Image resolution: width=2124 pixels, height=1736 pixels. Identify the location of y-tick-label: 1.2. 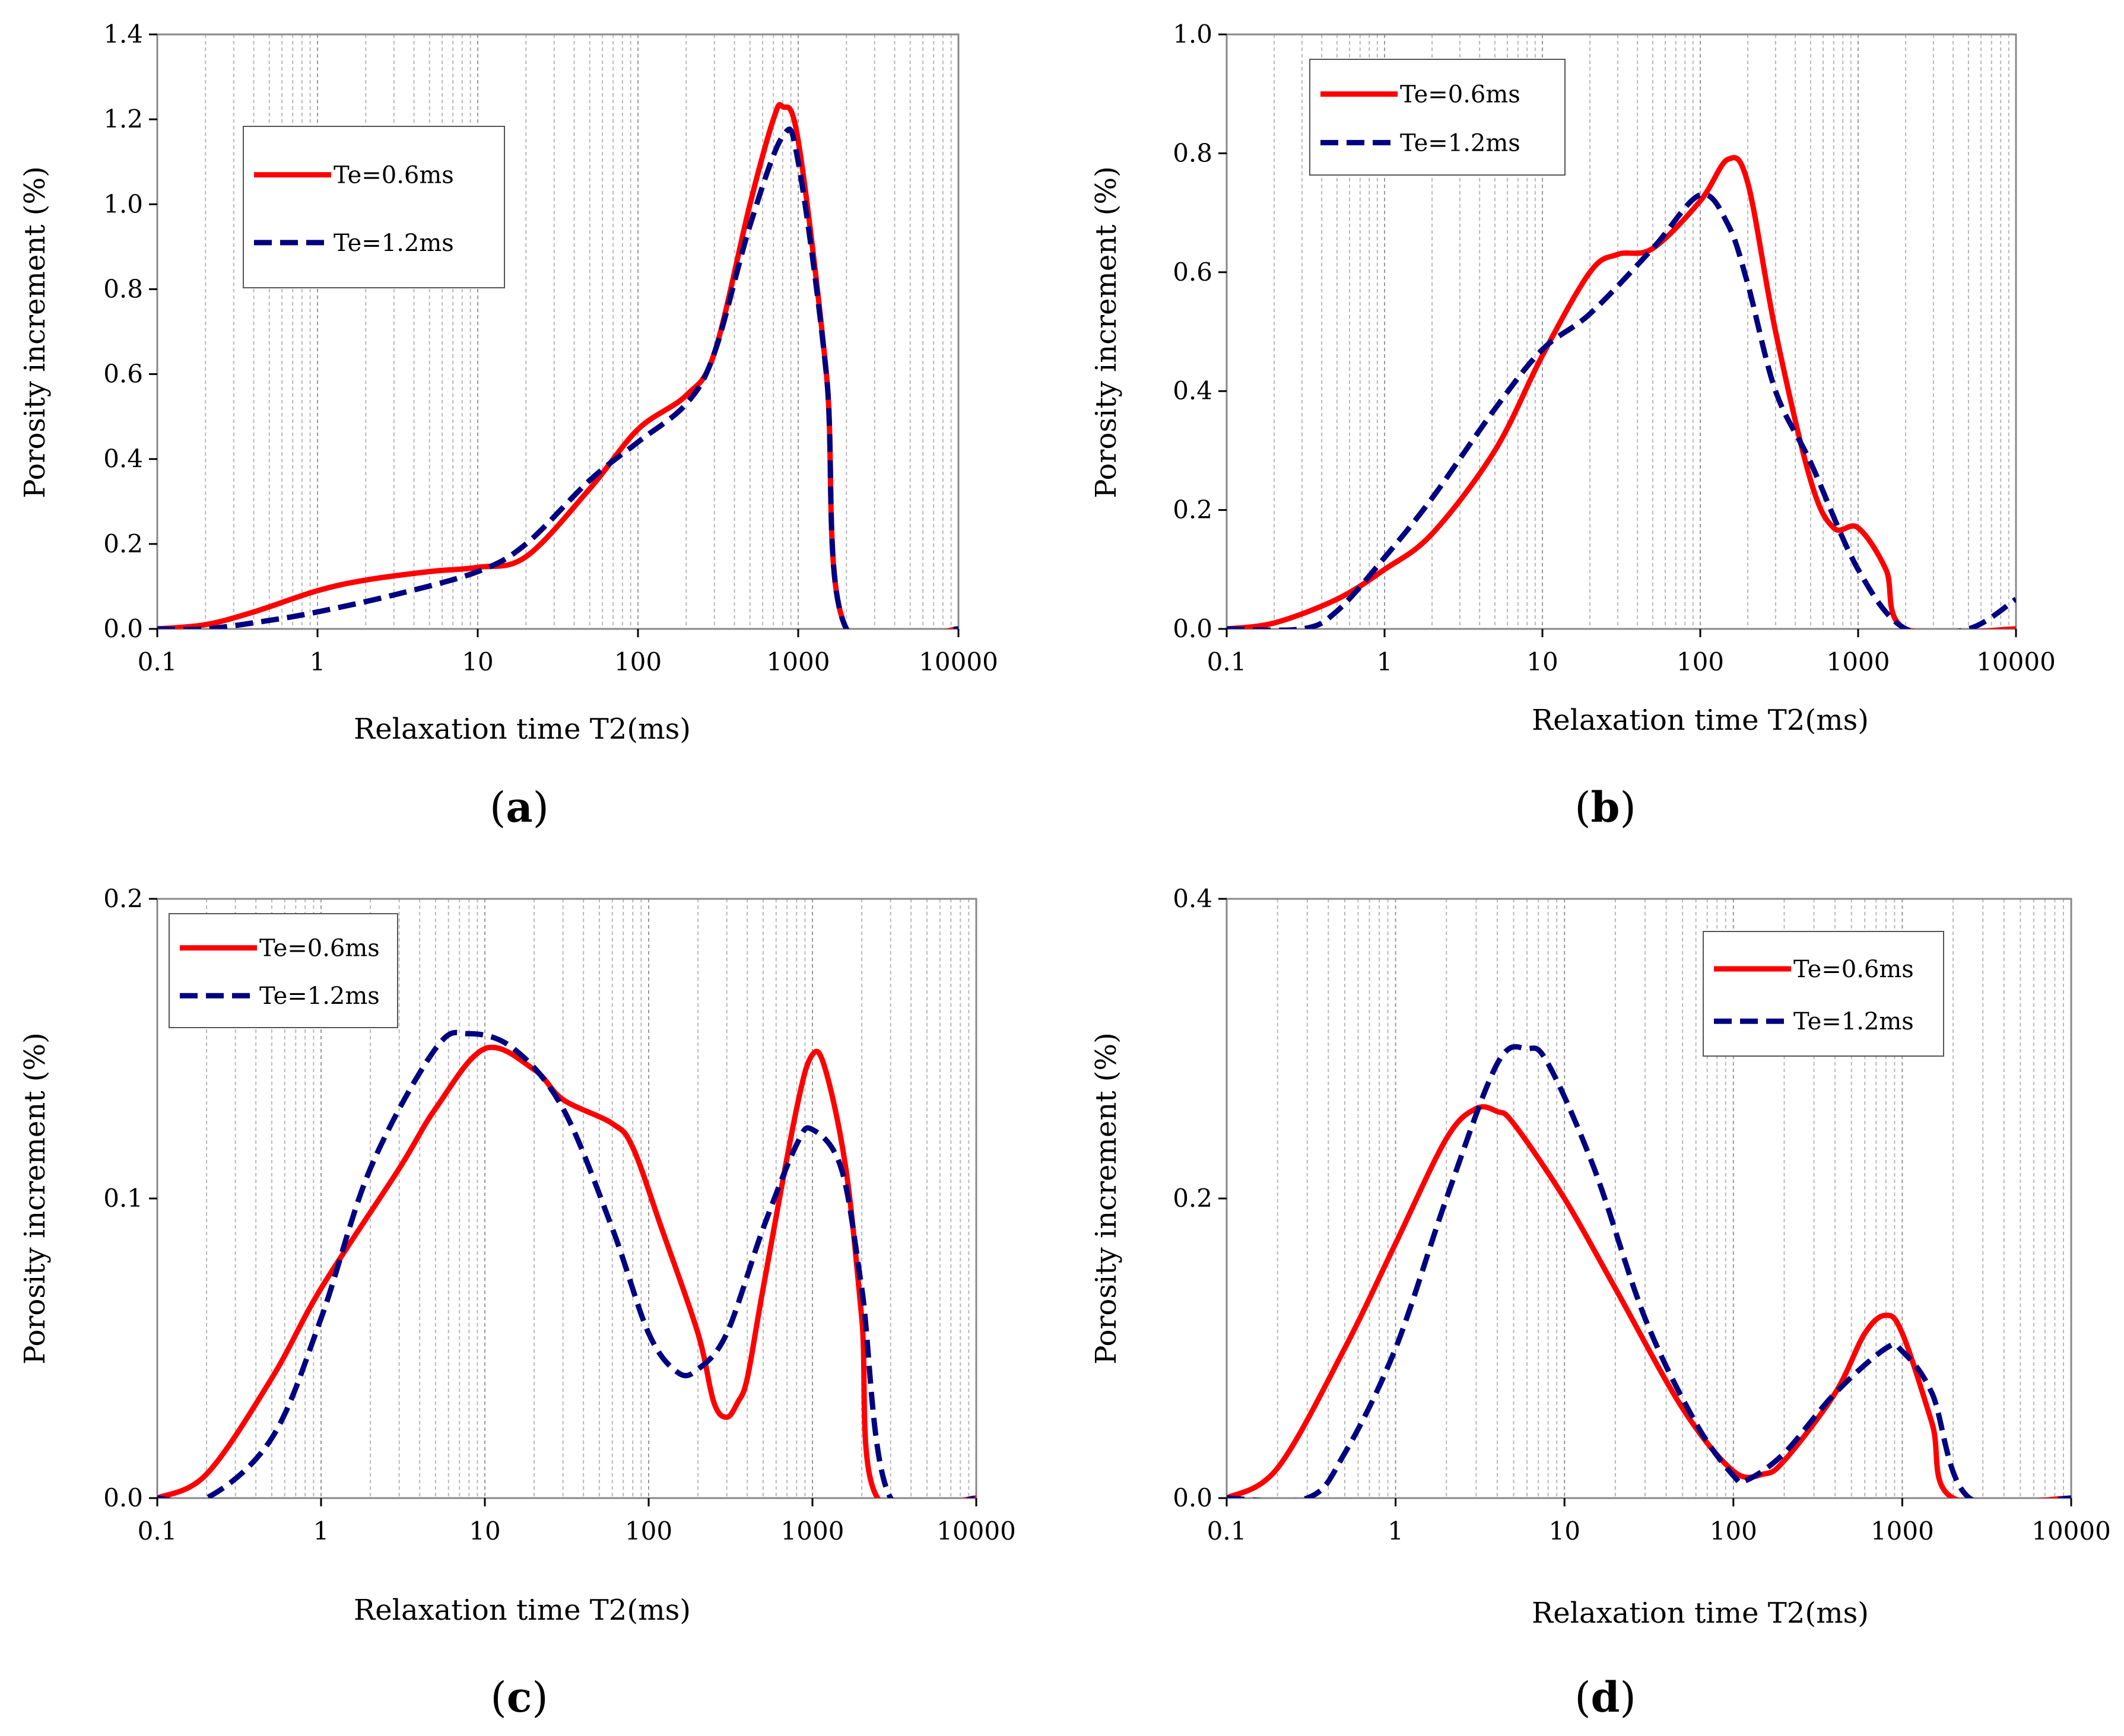
(123, 119).